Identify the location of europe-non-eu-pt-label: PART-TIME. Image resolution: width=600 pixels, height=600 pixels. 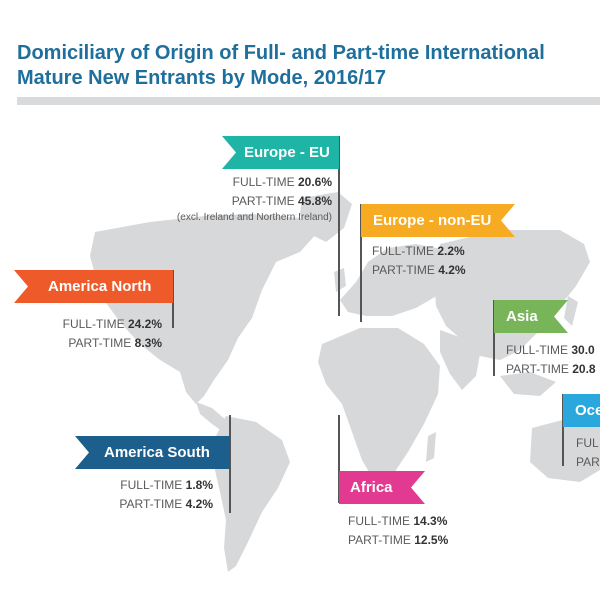
(403, 270).